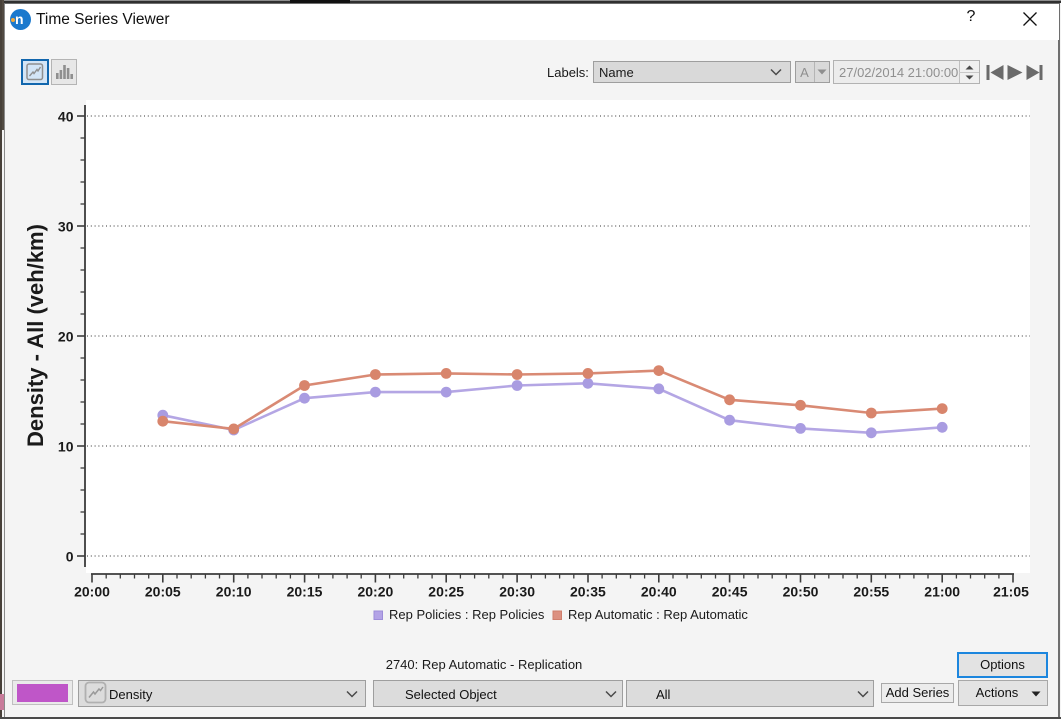  I want to click on svg-text: 20:55, so click(871, 592).